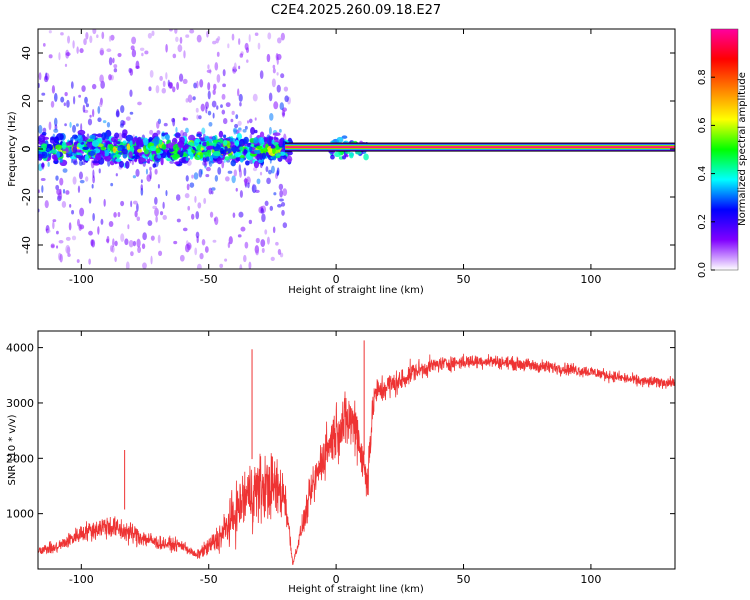  What do you see at coordinates (20, 348) in the screenshot?
I see `y-tick-label: 4000` at bounding box center [20, 348].